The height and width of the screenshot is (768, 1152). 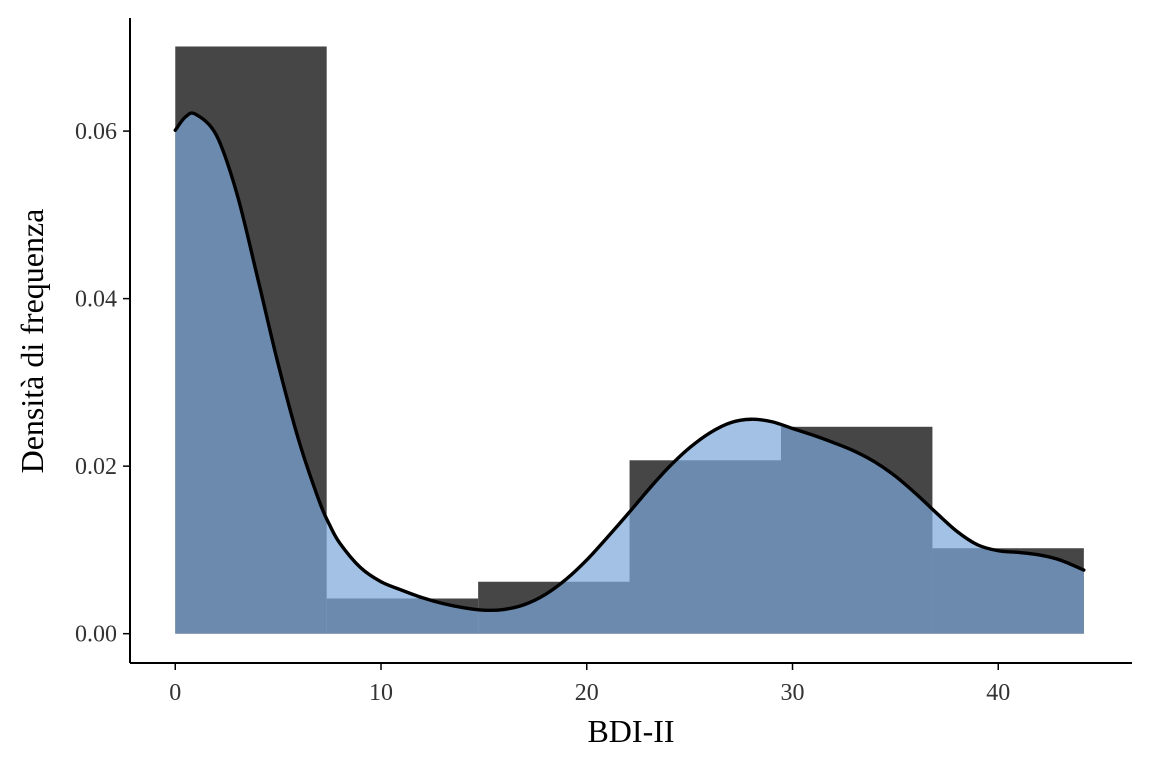 What do you see at coordinates (96, 467) in the screenshot?
I see `y-tick-label: 0.02` at bounding box center [96, 467].